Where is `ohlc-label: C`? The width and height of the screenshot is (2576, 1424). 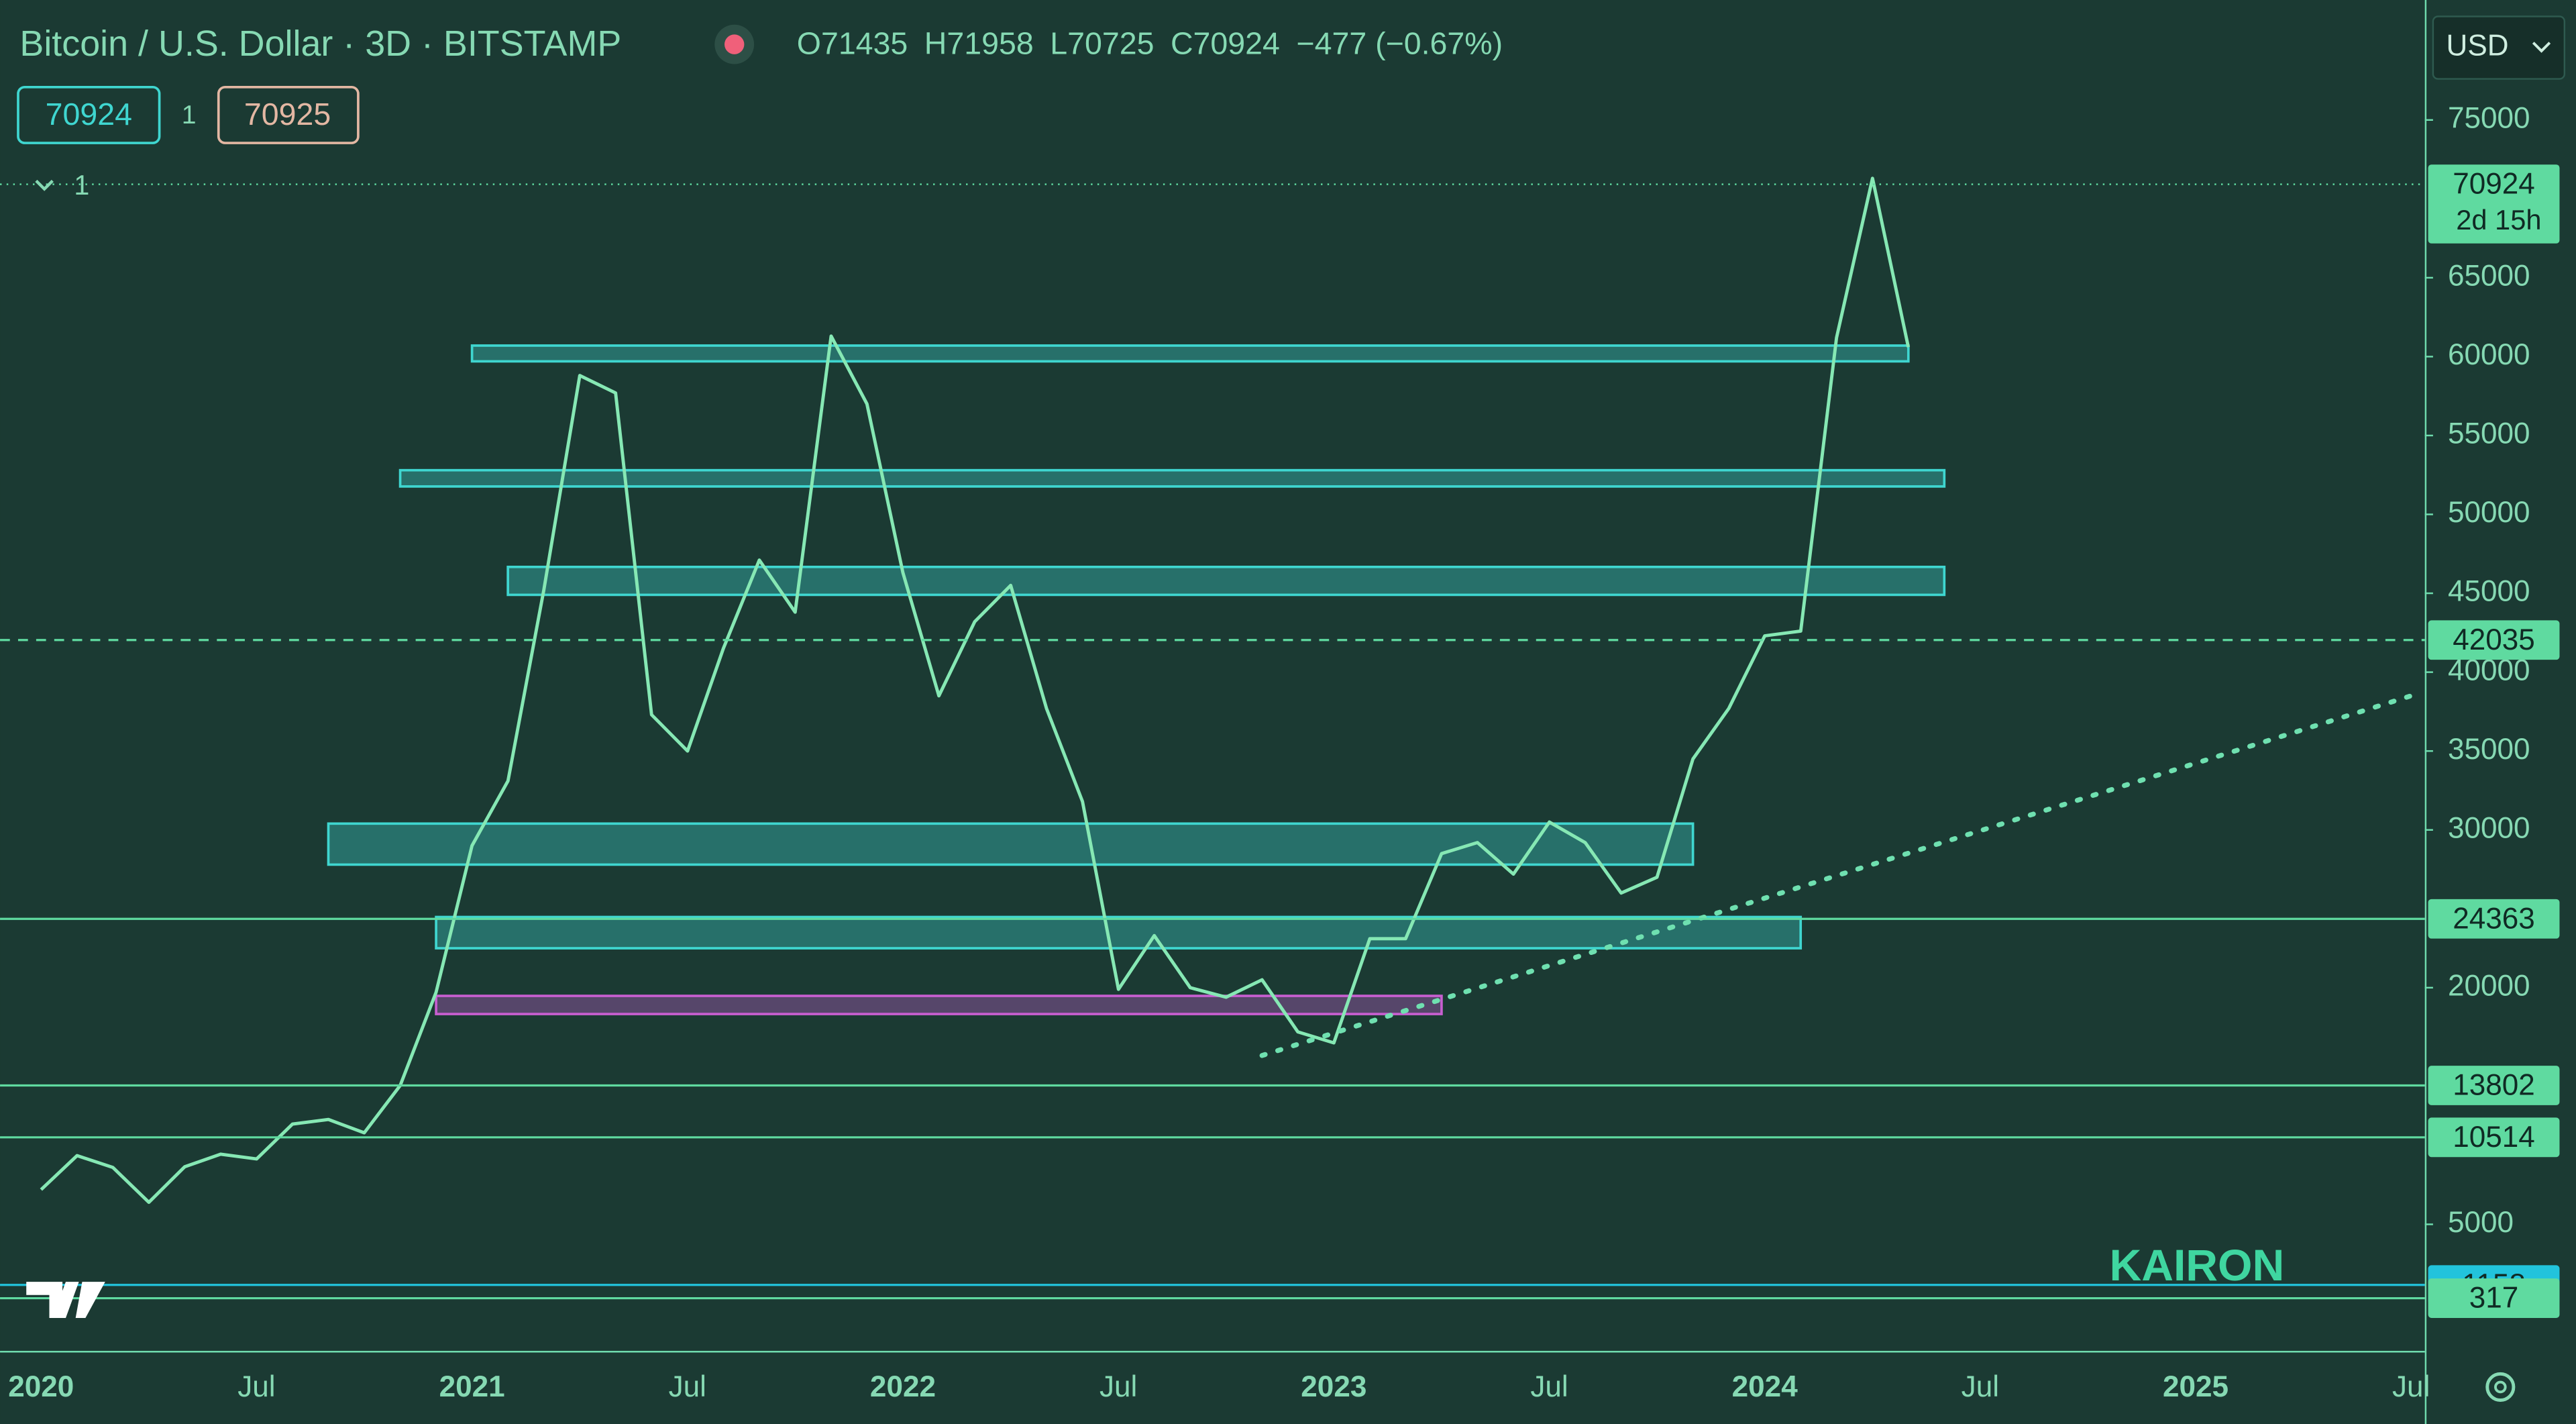
ohlc-label: C is located at coordinates (1182, 43).